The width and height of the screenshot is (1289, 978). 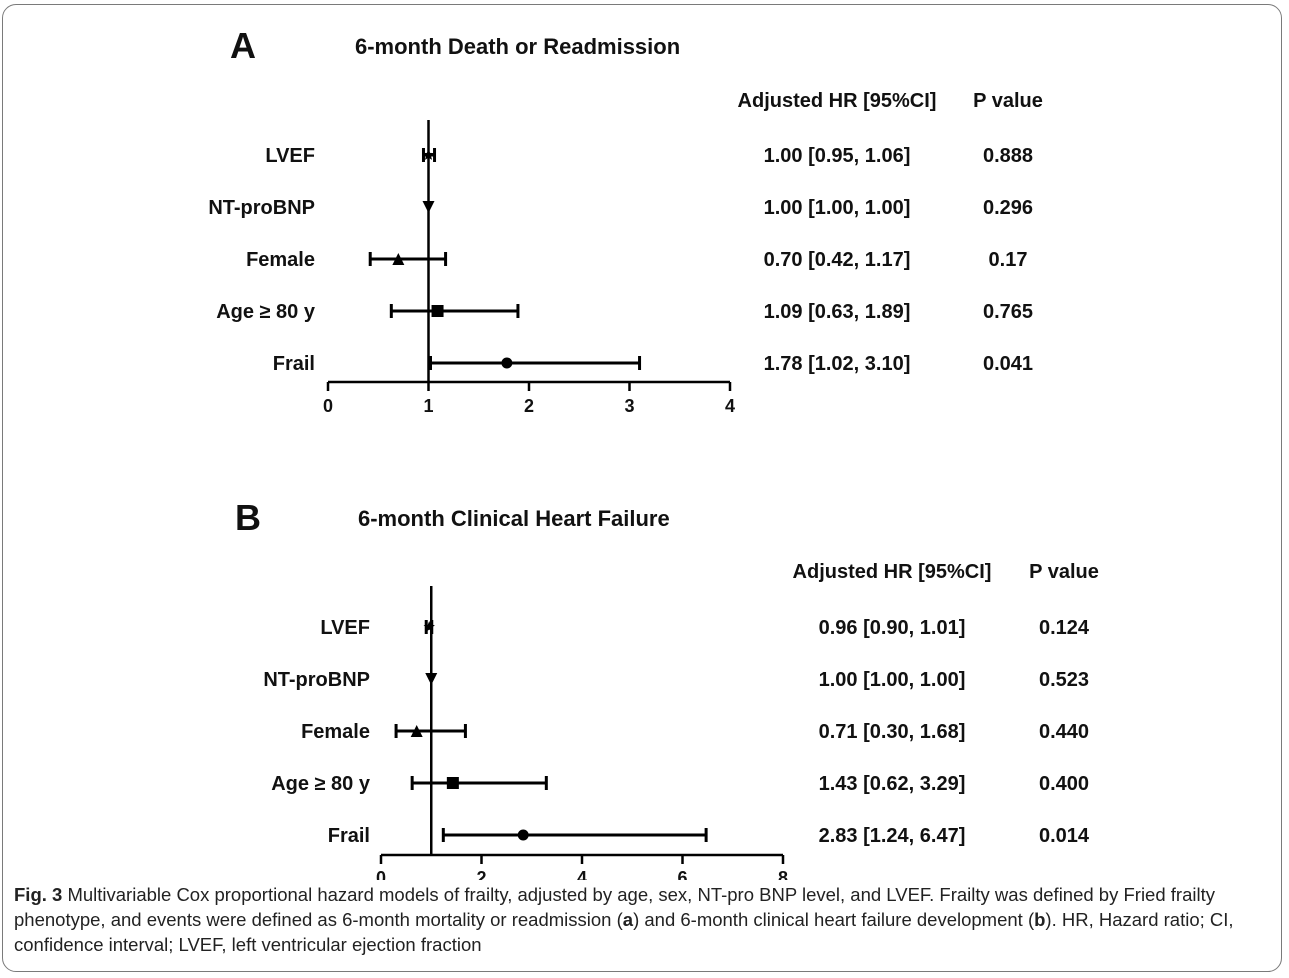 I want to click on hr-value: 0.70 [0.42, 1.17], so click(x=837, y=260).